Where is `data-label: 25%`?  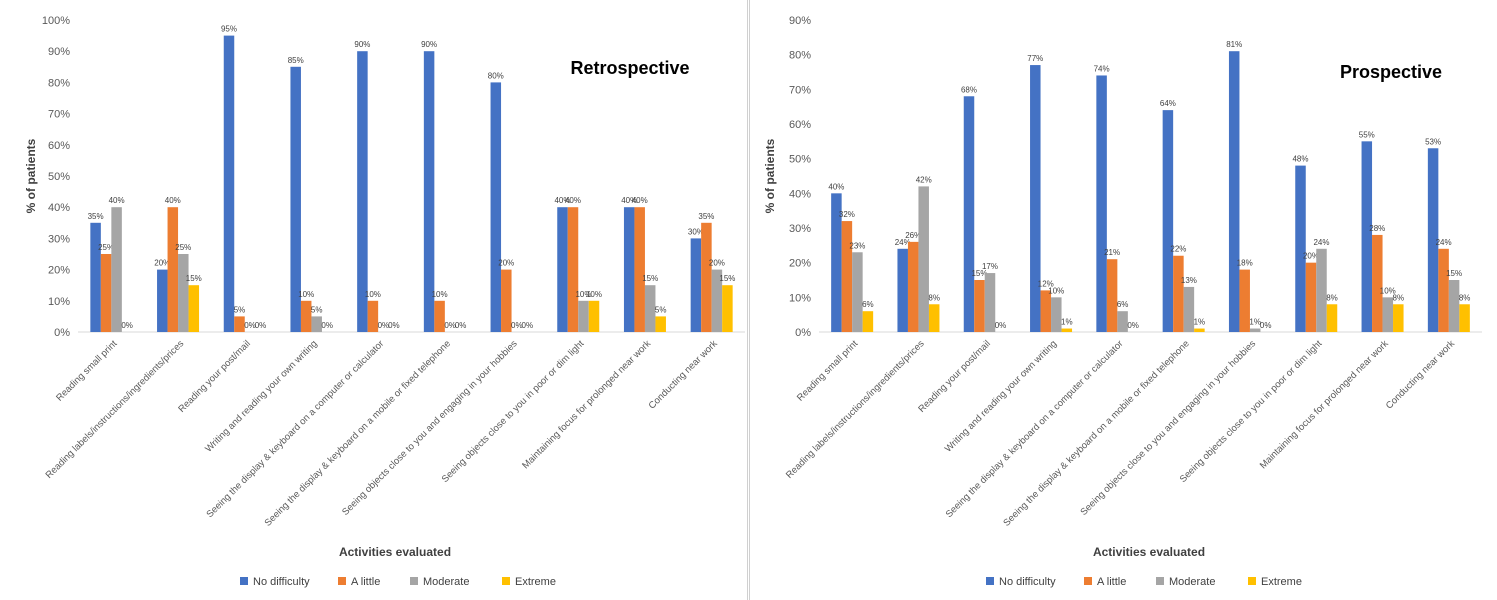
data-label: 25% is located at coordinates (106, 247).